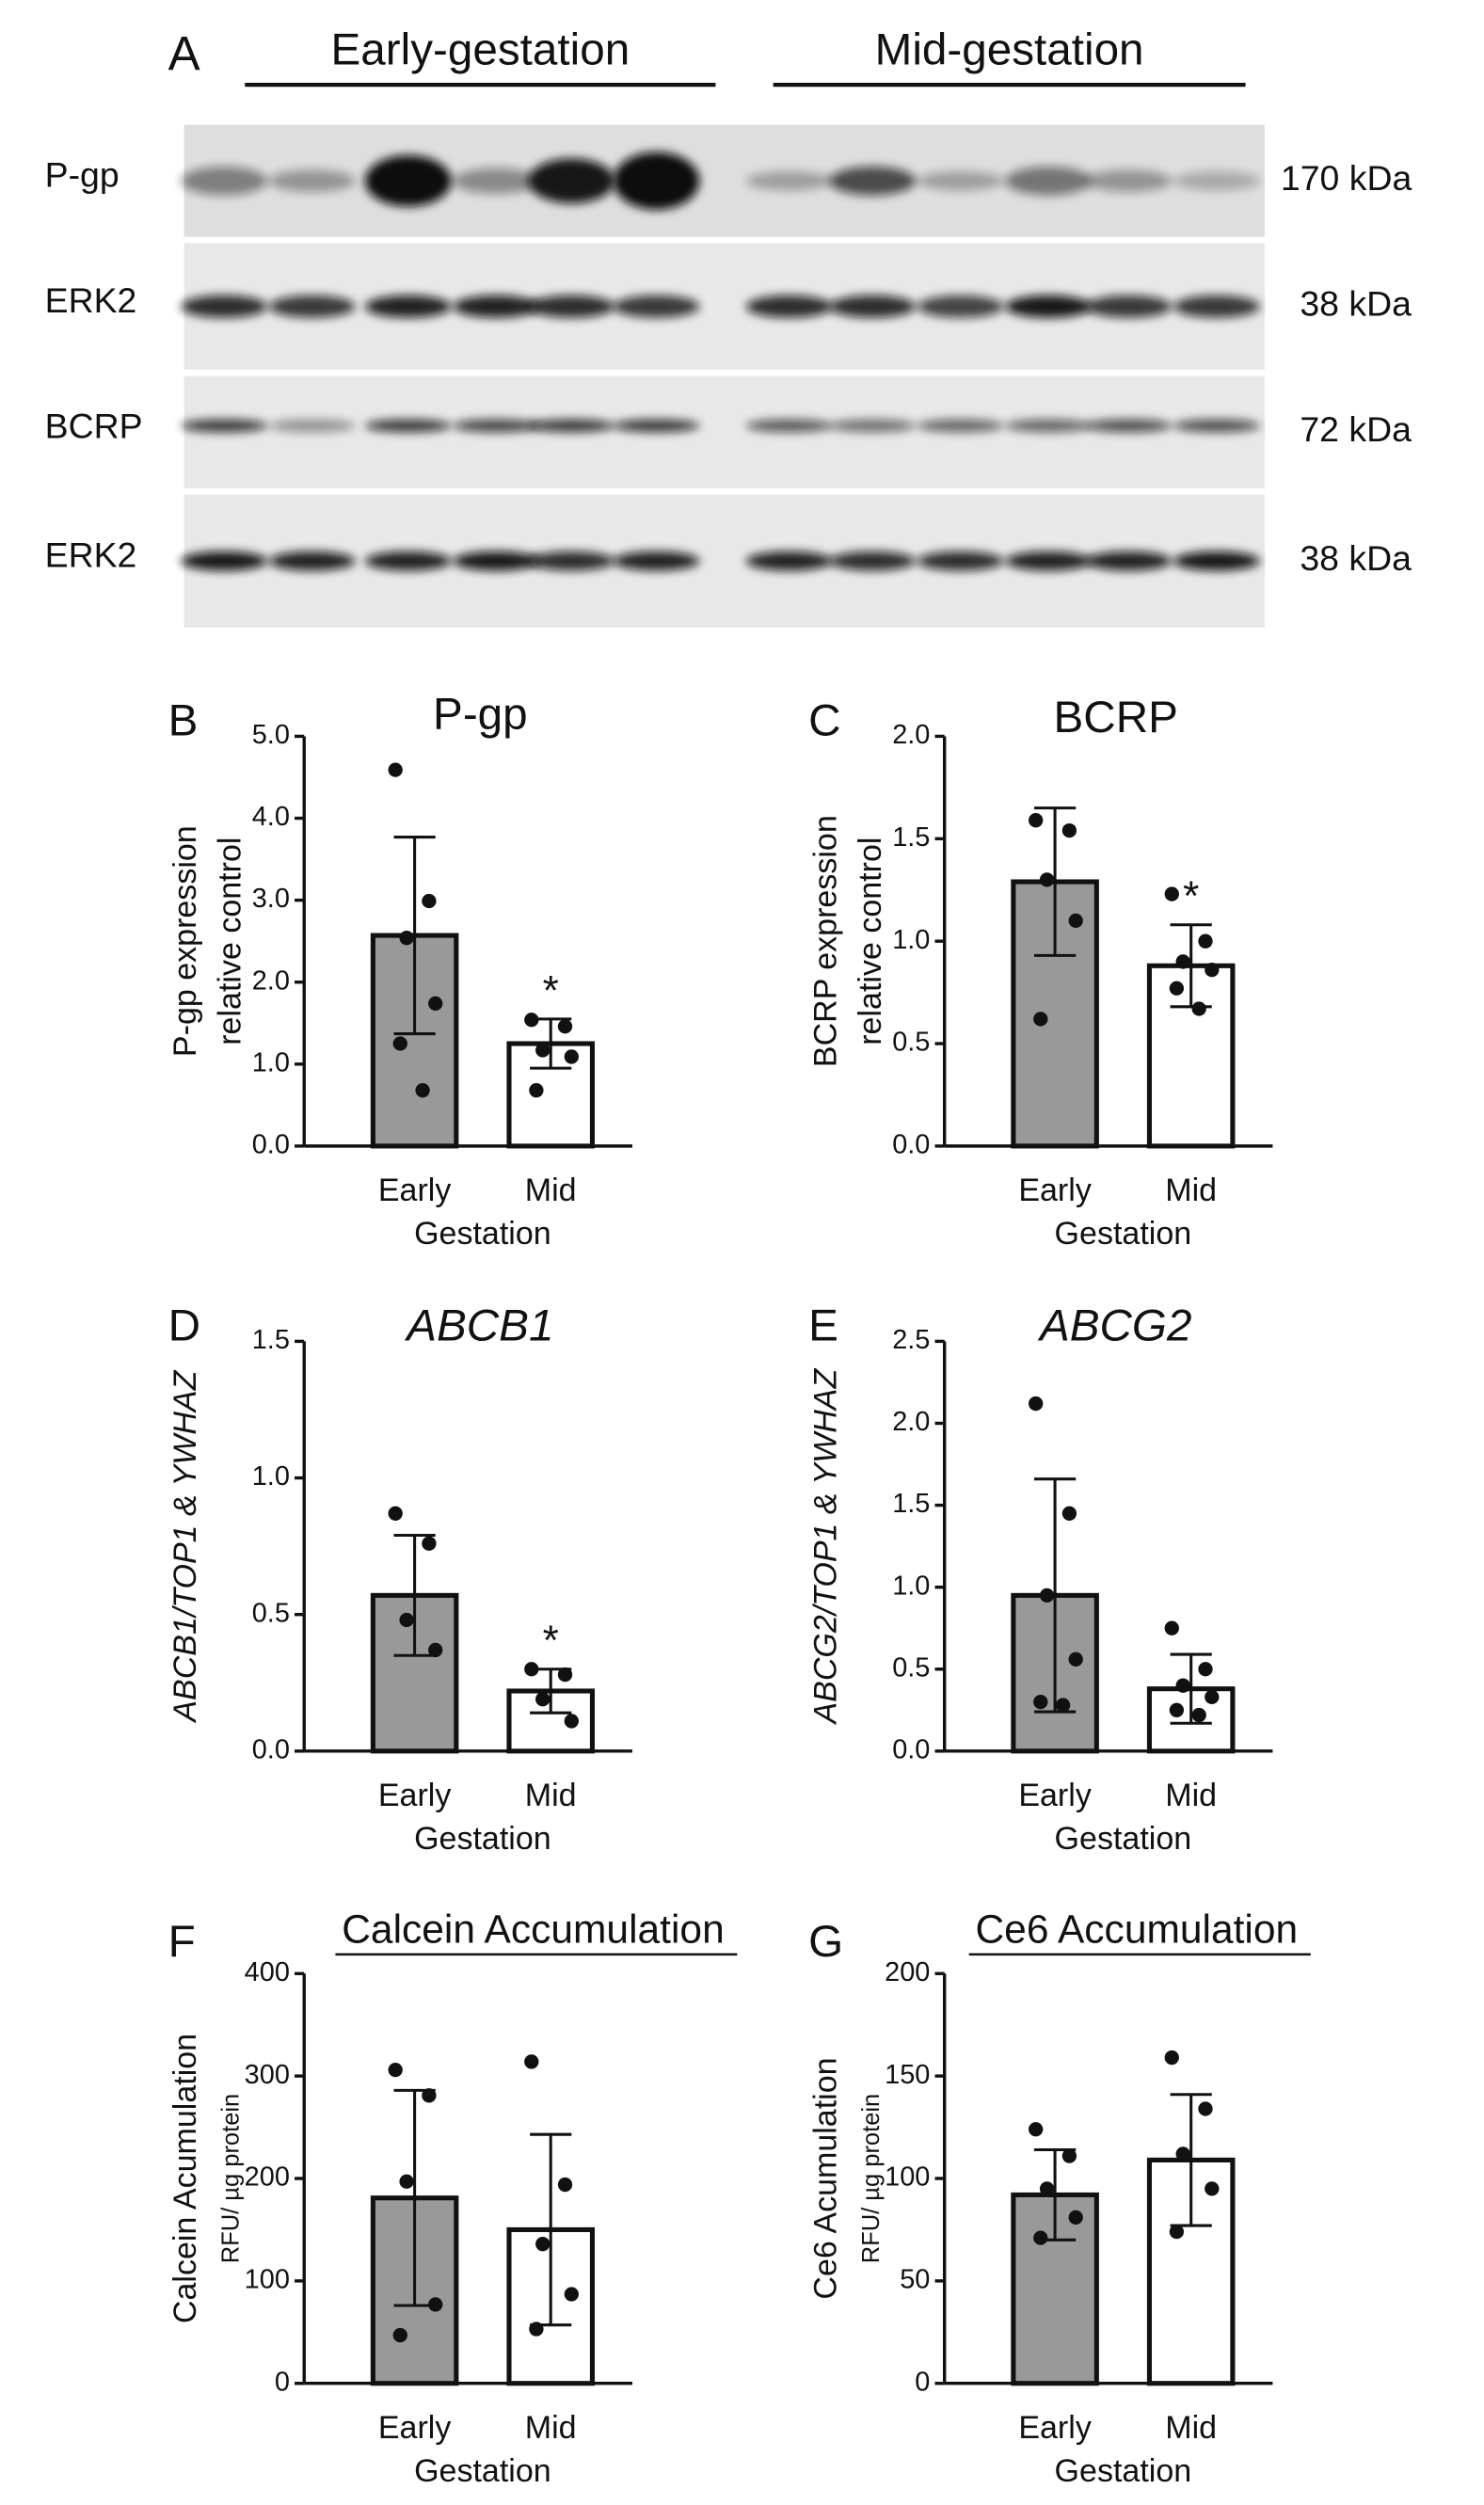 The width and height of the screenshot is (1484, 2505). I want to click on y-tick-label: 2.0, so click(271, 980).